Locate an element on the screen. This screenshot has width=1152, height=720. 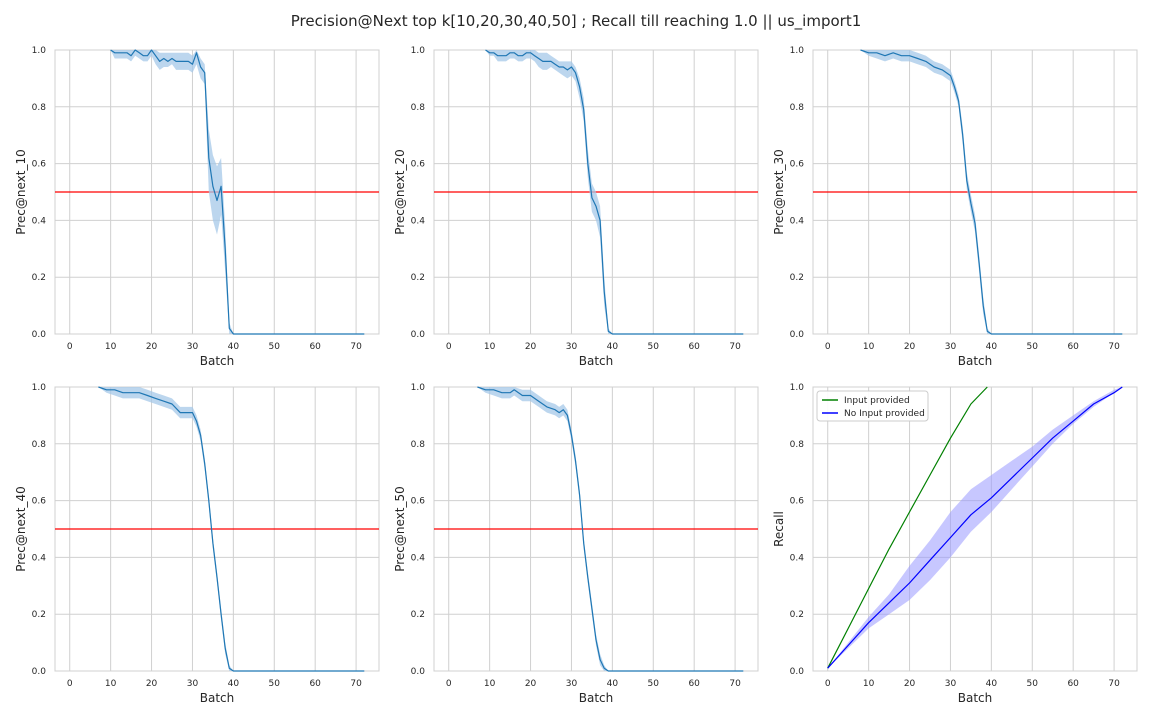
y-axis-label: Prec@next_40 is located at coordinates (21, 529).